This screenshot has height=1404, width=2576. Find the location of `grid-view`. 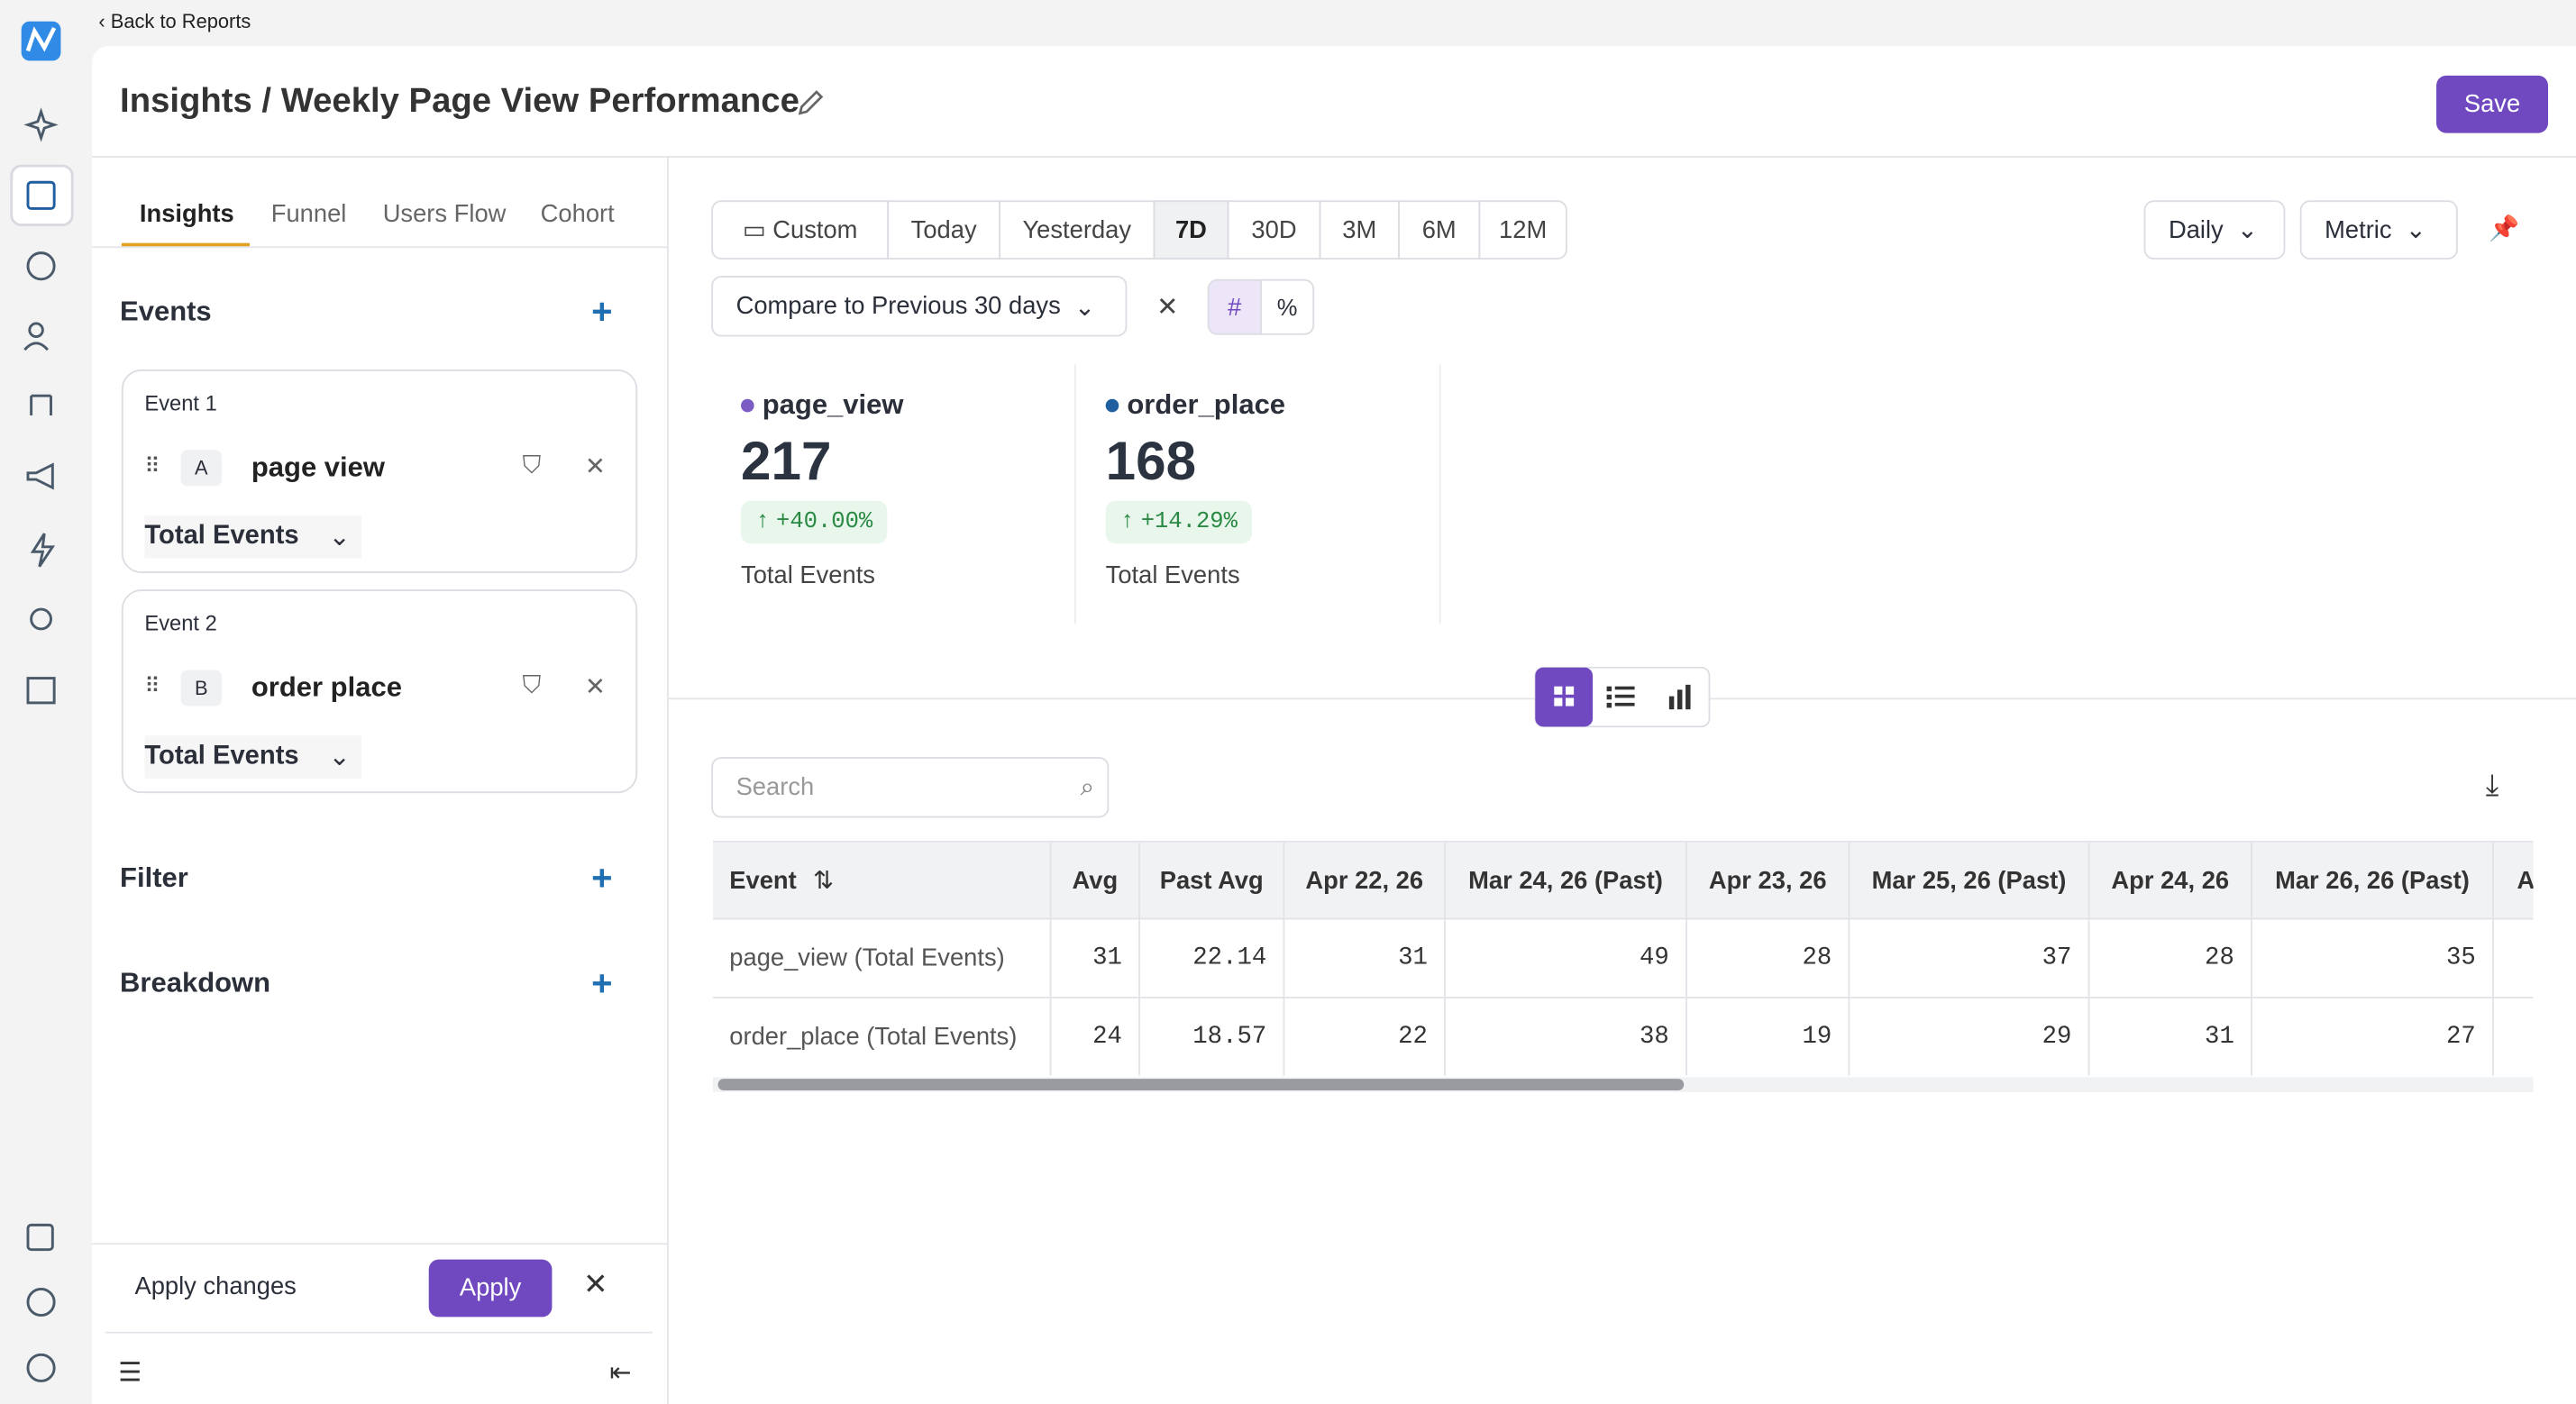

grid-view is located at coordinates (1564, 697).